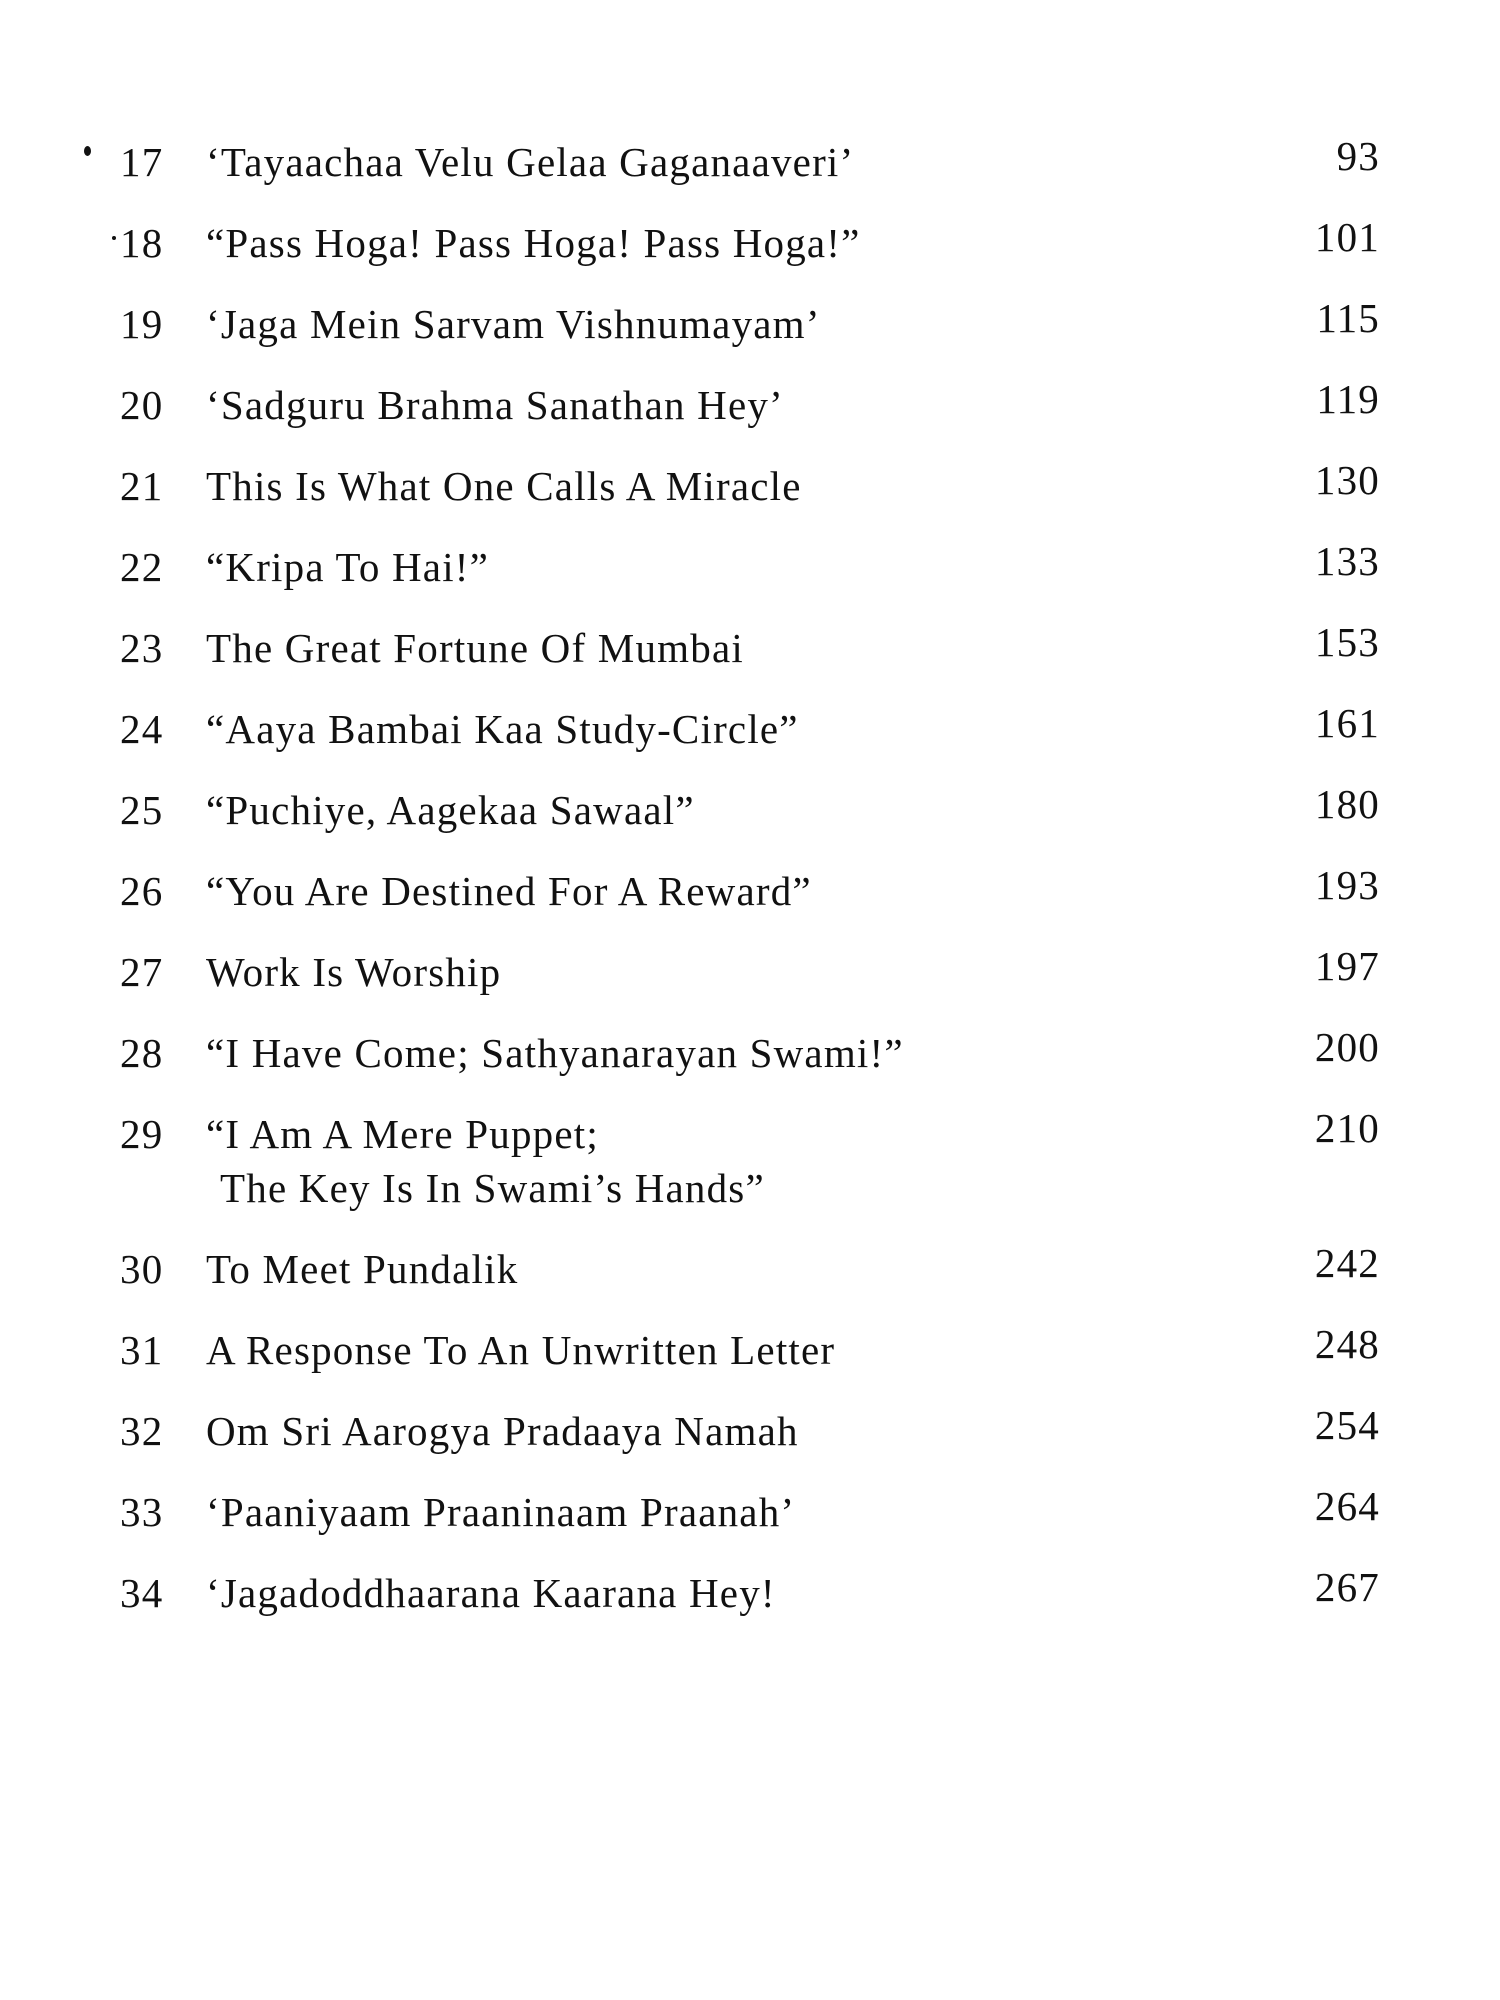 Image resolution: width=1500 pixels, height=2000 pixels. Describe the element at coordinates (142, 1431) in the screenshot. I see `chapter-number: 32` at that location.